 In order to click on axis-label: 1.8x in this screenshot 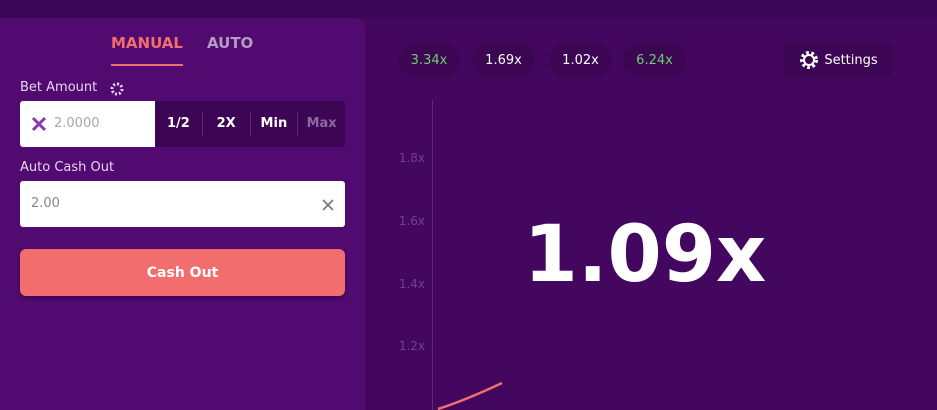, I will do `click(411, 158)`.